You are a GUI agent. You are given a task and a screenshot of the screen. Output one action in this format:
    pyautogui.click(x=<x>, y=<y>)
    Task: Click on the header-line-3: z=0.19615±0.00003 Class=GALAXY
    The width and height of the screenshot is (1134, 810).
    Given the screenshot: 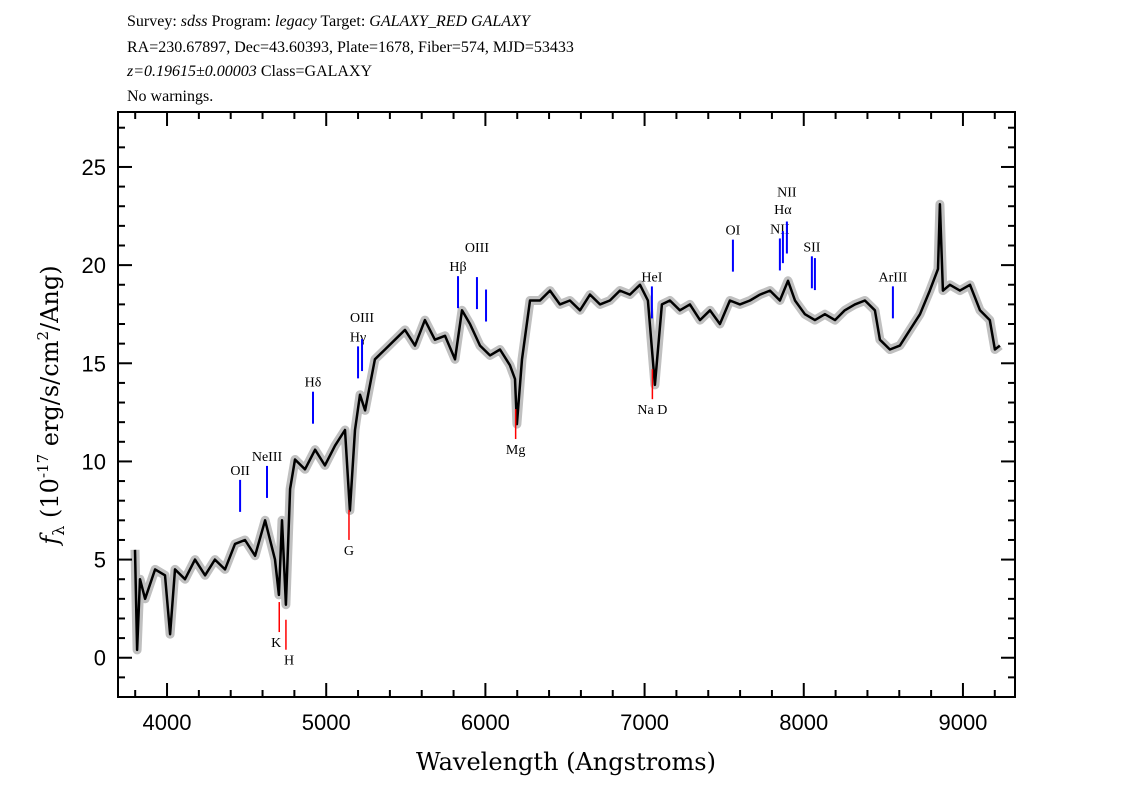 What is the action you would take?
    pyautogui.click(x=249, y=72)
    